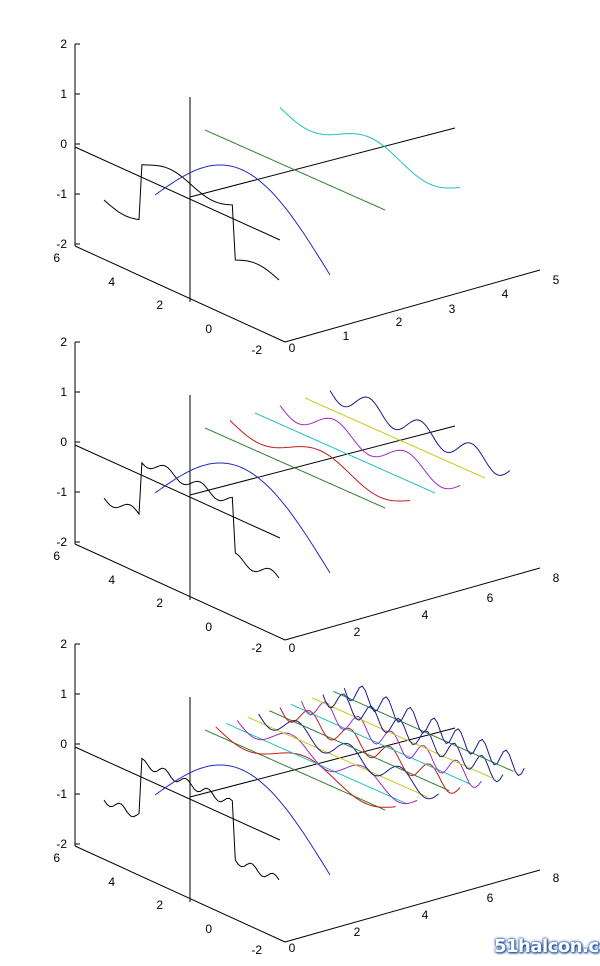  Describe the element at coordinates (159, 305) in the screenshot. I see `panel-1-y-tick-label: 2` at that location.